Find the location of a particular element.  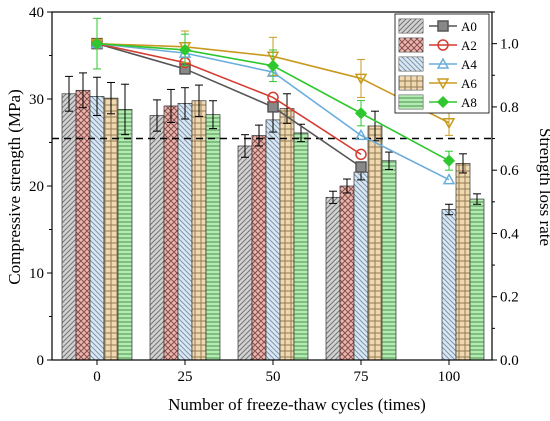

y2-tick-label-0.6: 0.6 is located at coordinates (509, 171).